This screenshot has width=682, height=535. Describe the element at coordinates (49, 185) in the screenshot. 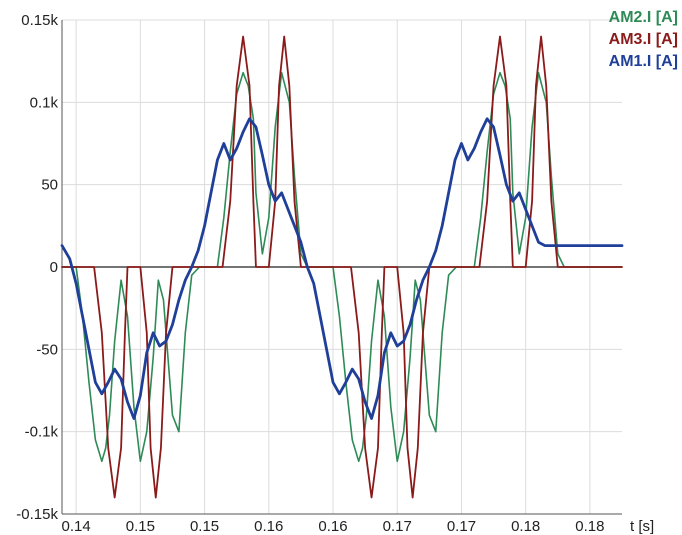

I see `y-tick-label: 50` at that location.